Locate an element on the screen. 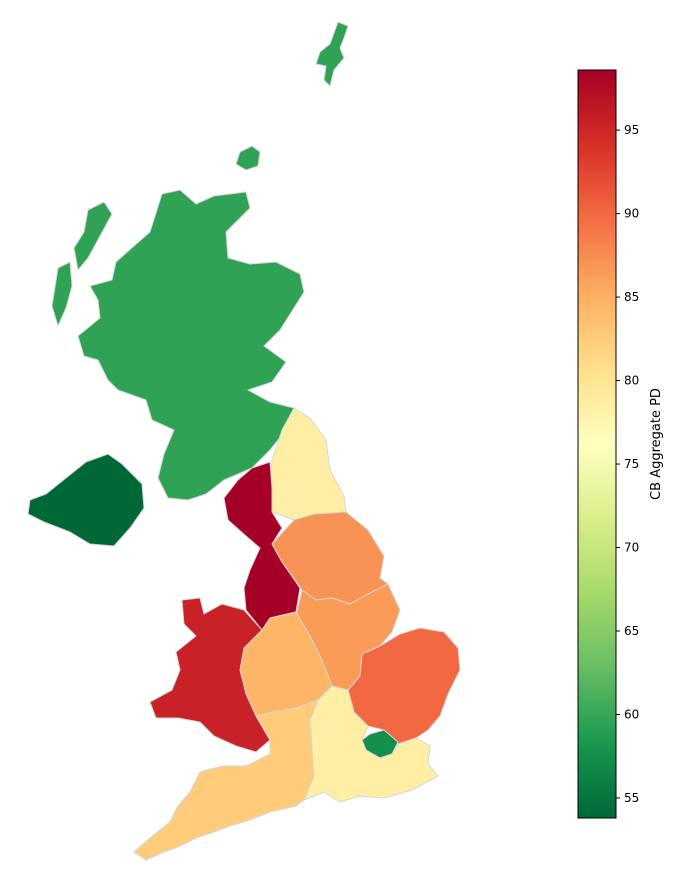 The image size is (690, 883). colorbar: 55 60 65 70 75 80 85 90 95 CB Aggregate PD is located at coordinates (620, 444).